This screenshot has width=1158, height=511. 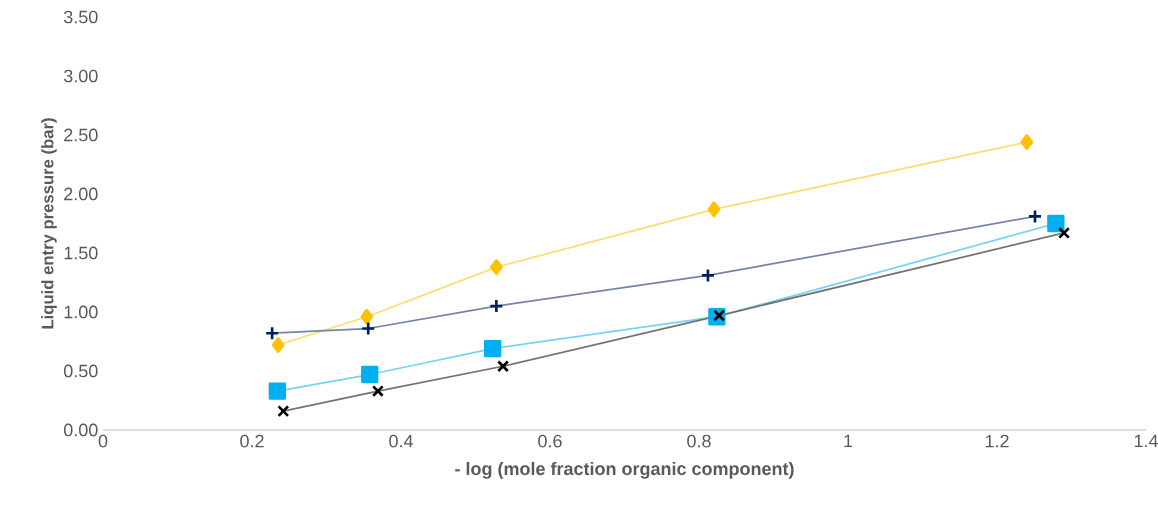 I want to click on x-tick-label: 0.4, so click(x=401, y=441).